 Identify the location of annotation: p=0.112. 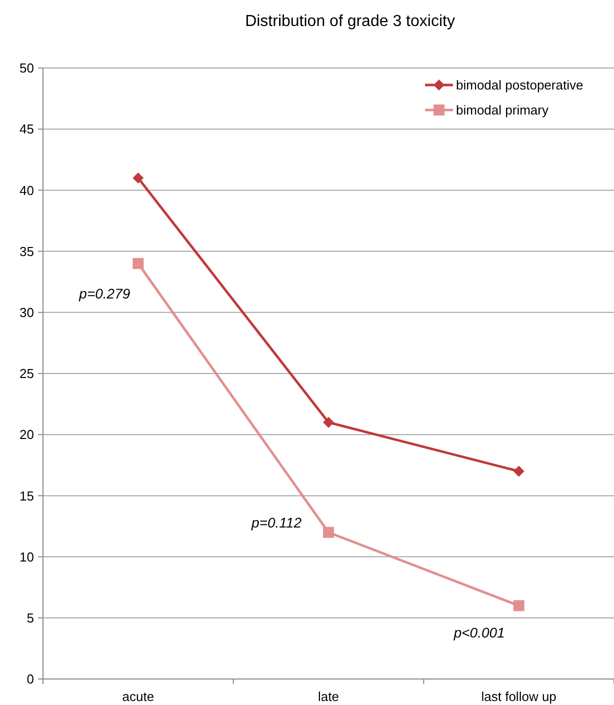
(276, 522).